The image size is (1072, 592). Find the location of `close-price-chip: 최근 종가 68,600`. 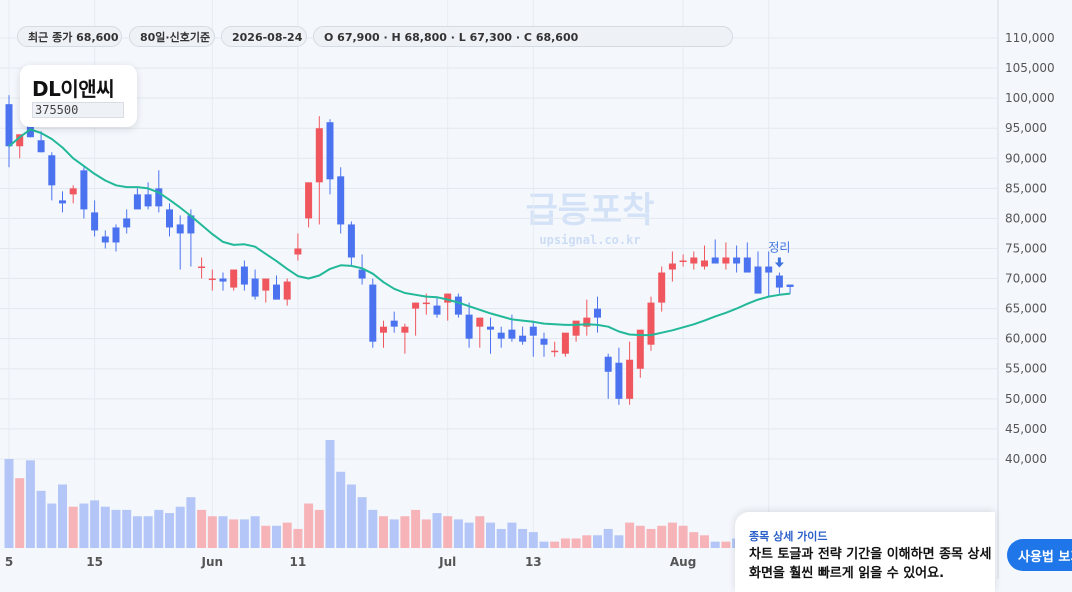

close-price-chip: 최근 종가 68,600 is located at coordinates (69, 36).